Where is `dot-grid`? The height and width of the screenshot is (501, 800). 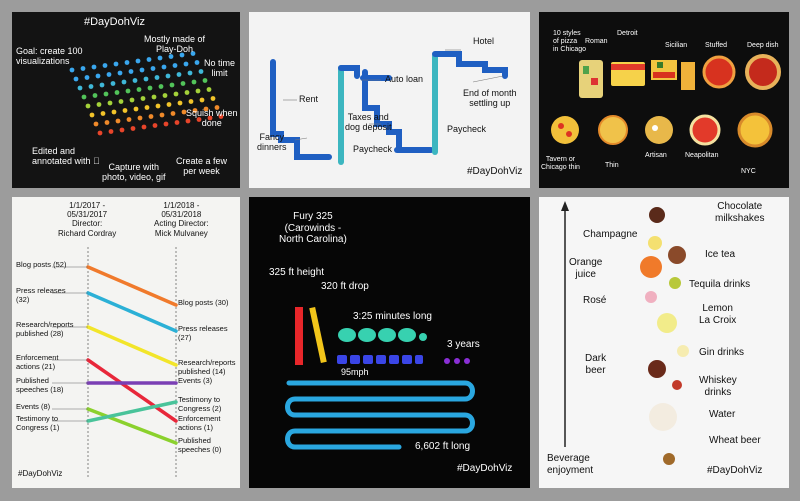 dot-grid is located at coordinates (146, 93).